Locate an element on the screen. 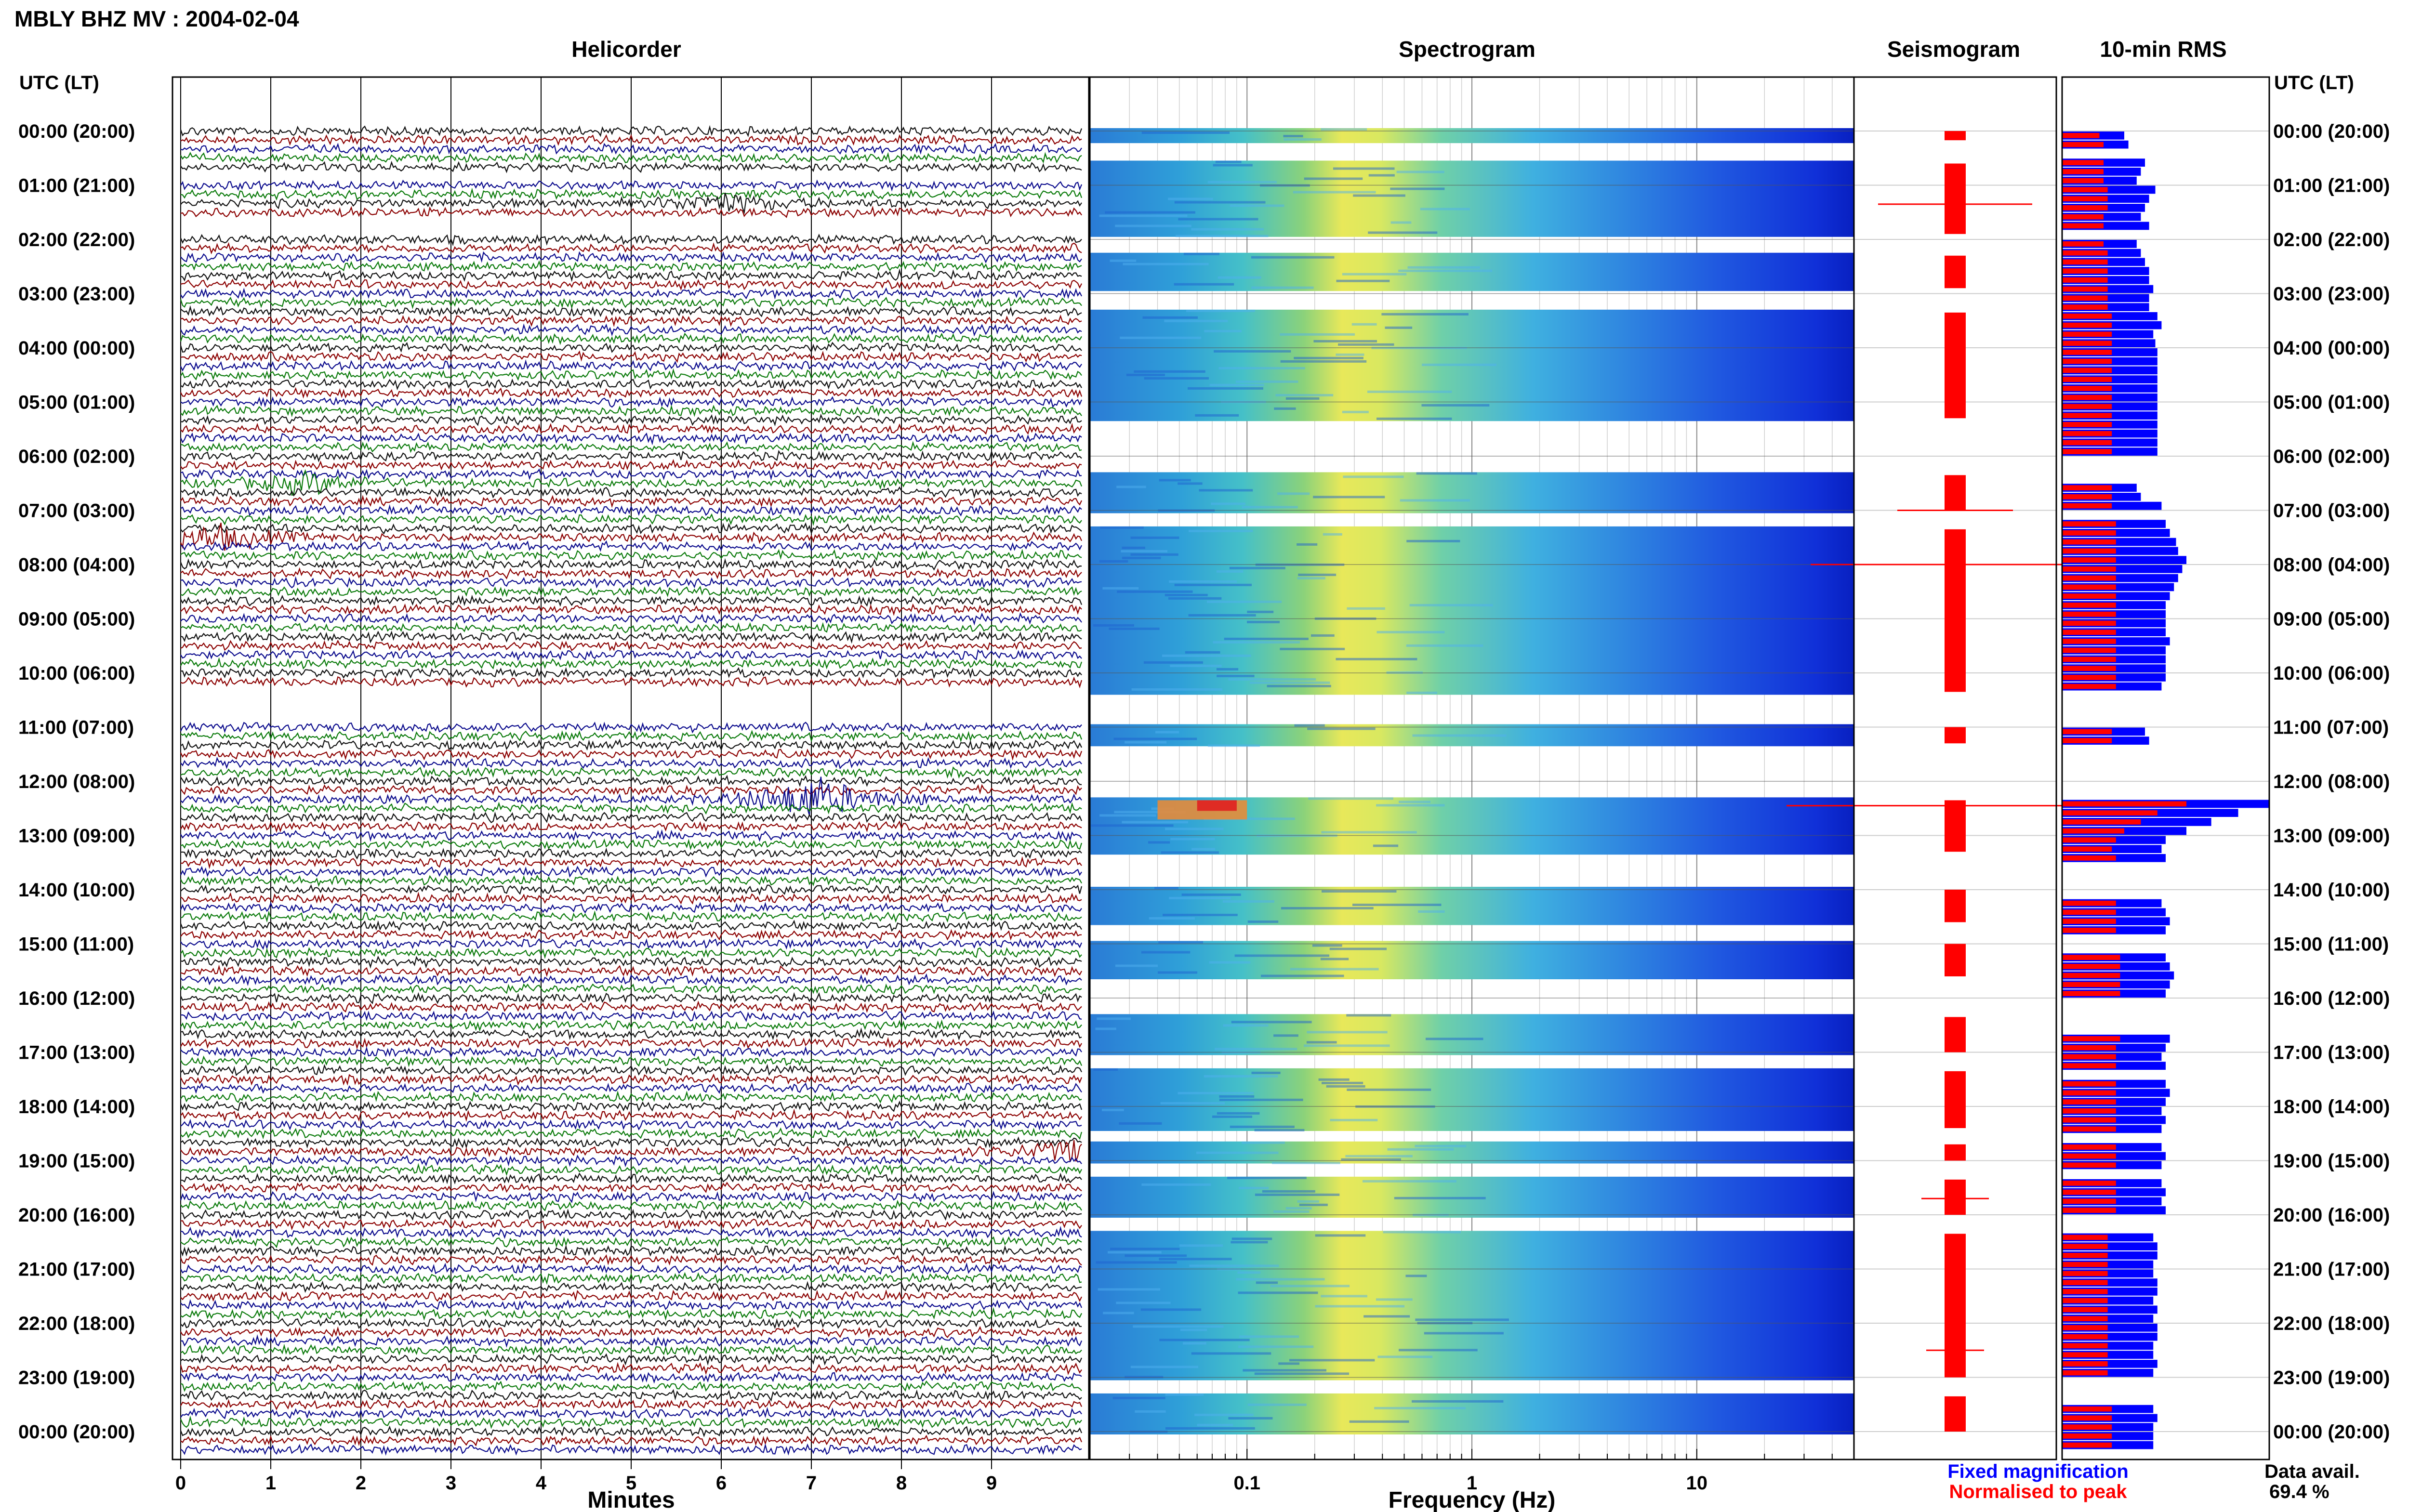 The image size is (2409, 1512). time-label-left: 12:00 (08:00) is located at coordinates (76, 781).